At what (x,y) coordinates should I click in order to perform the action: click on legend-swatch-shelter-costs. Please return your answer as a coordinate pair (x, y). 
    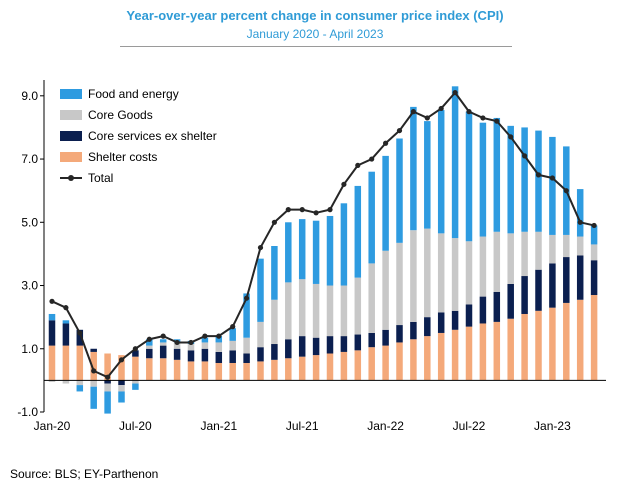
    Looking at the image, I should click on (71, 157).